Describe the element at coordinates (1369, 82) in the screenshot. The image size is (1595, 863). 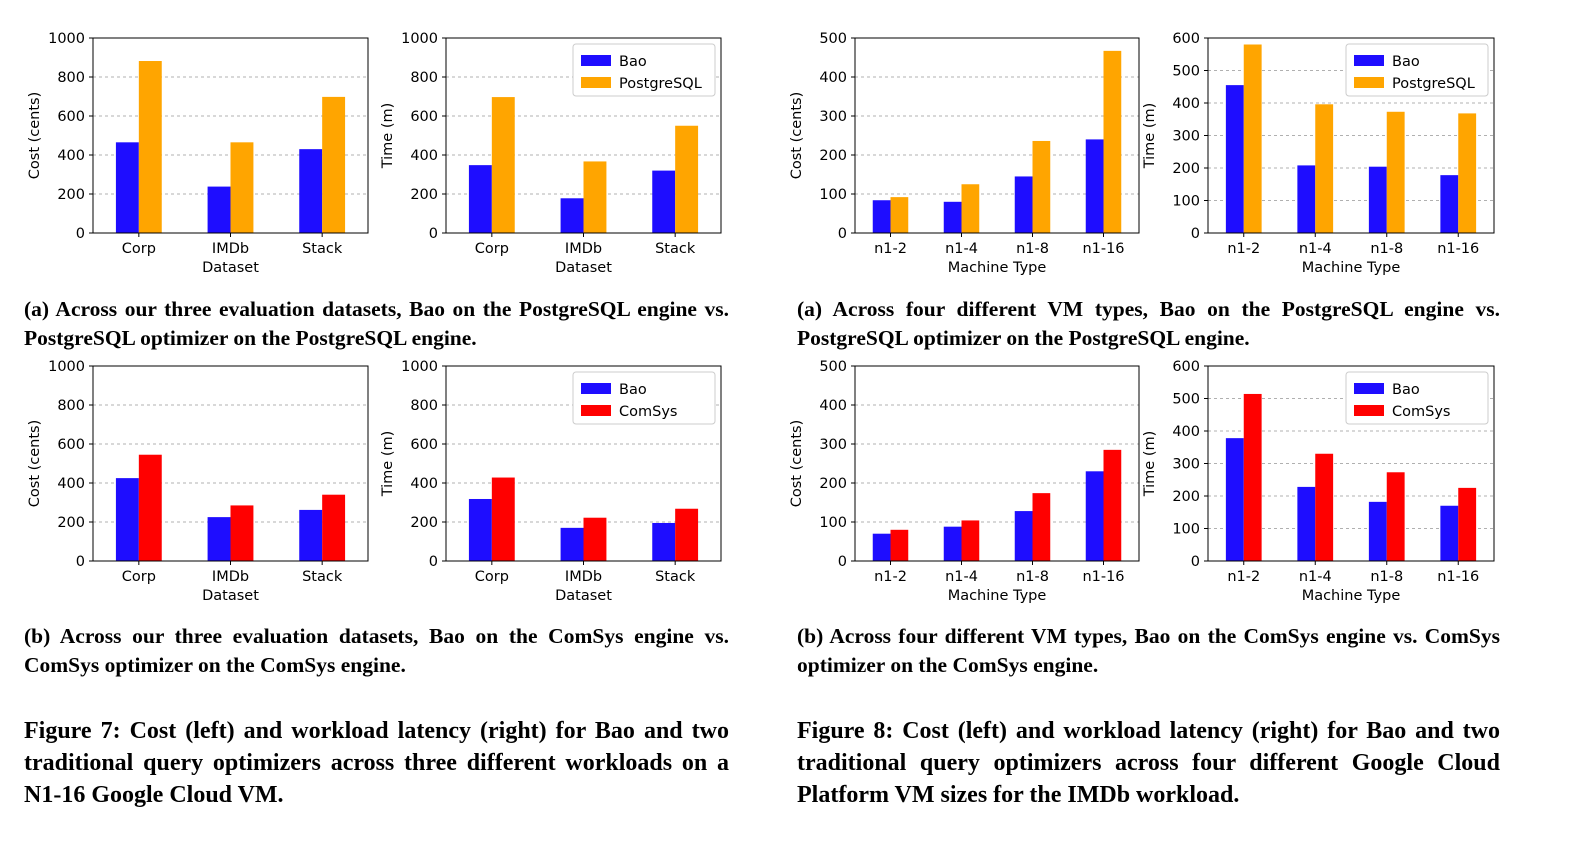
I see `legend-swatch-postgresql` at that location.